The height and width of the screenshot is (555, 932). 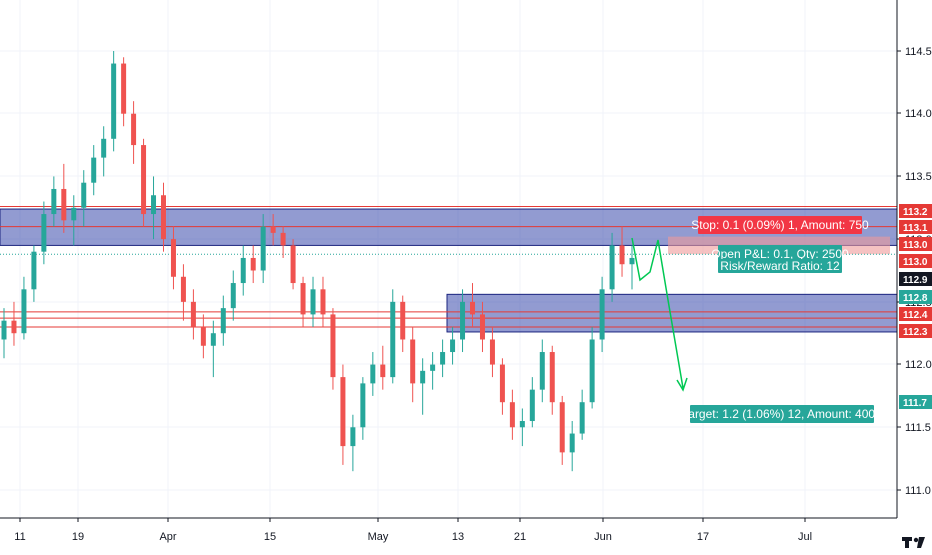 I want to click on price-badge-label-3: 113.0, so click(x=915, y=262).